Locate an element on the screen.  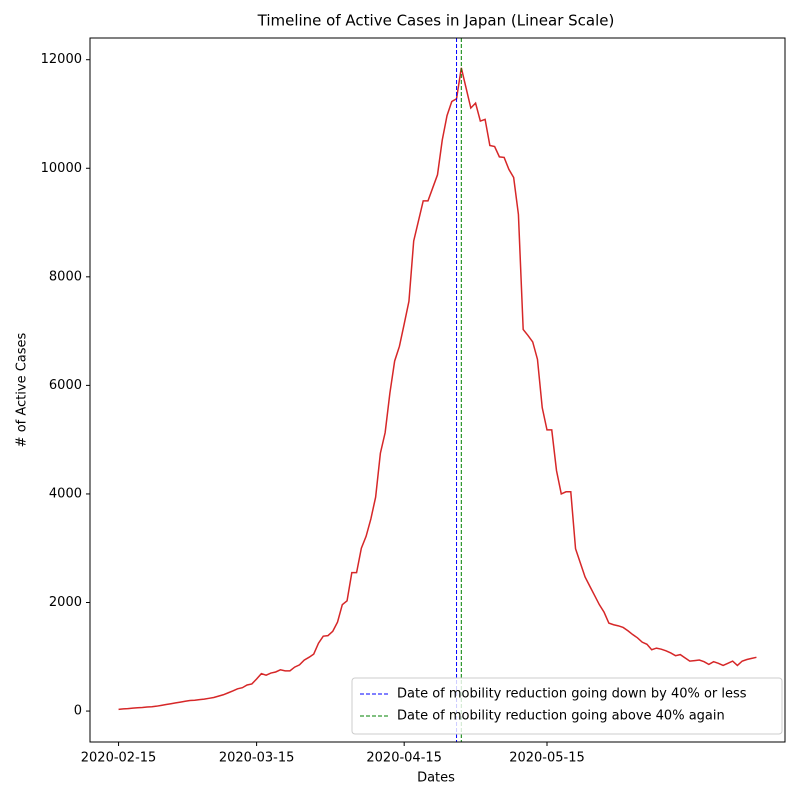
y-tick-label: 4000 is located at coordinates (65, 493).